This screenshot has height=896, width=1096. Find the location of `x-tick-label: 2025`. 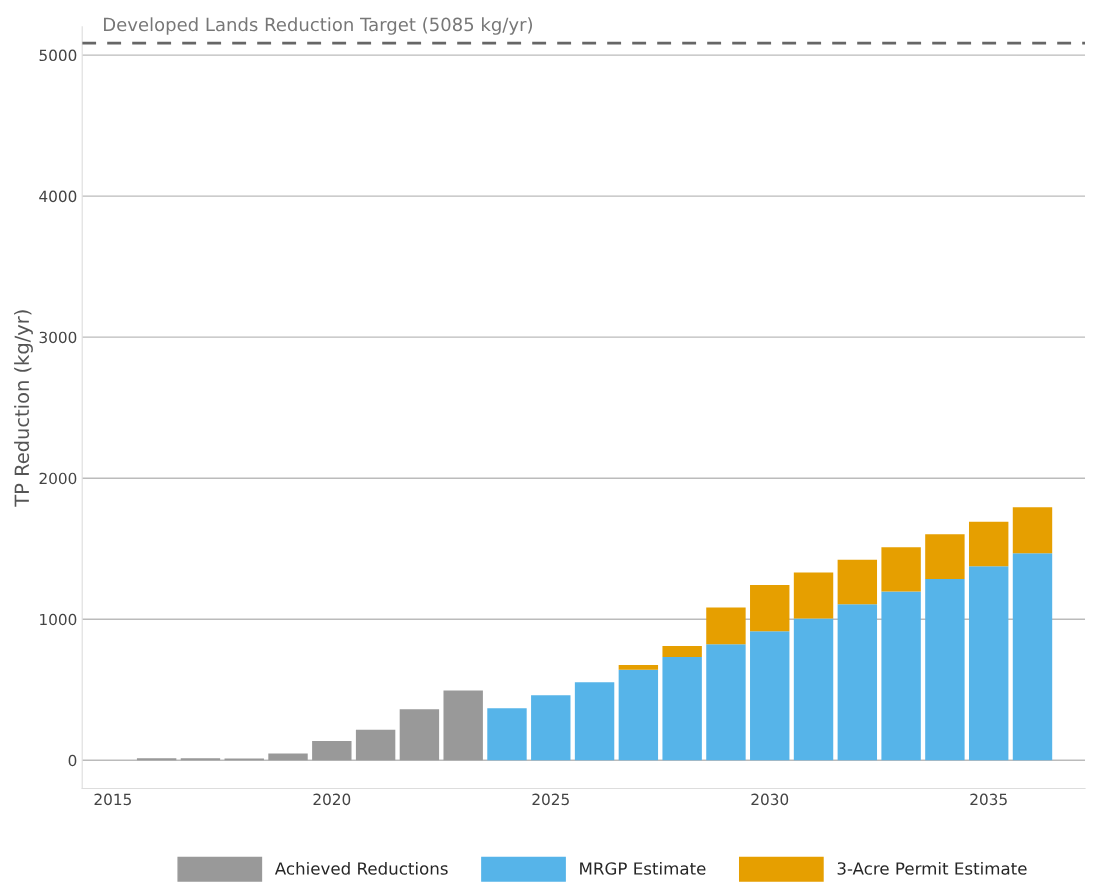

x-tick-label: 2025 is located at coordinates (550, 799).